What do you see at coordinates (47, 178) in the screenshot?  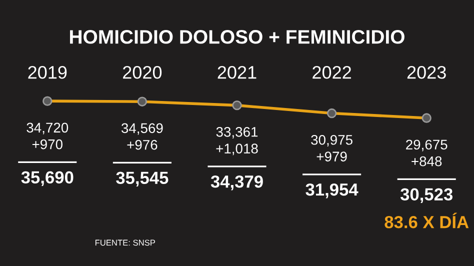 I see `text: 35,690` at bounding box center [47, 178].